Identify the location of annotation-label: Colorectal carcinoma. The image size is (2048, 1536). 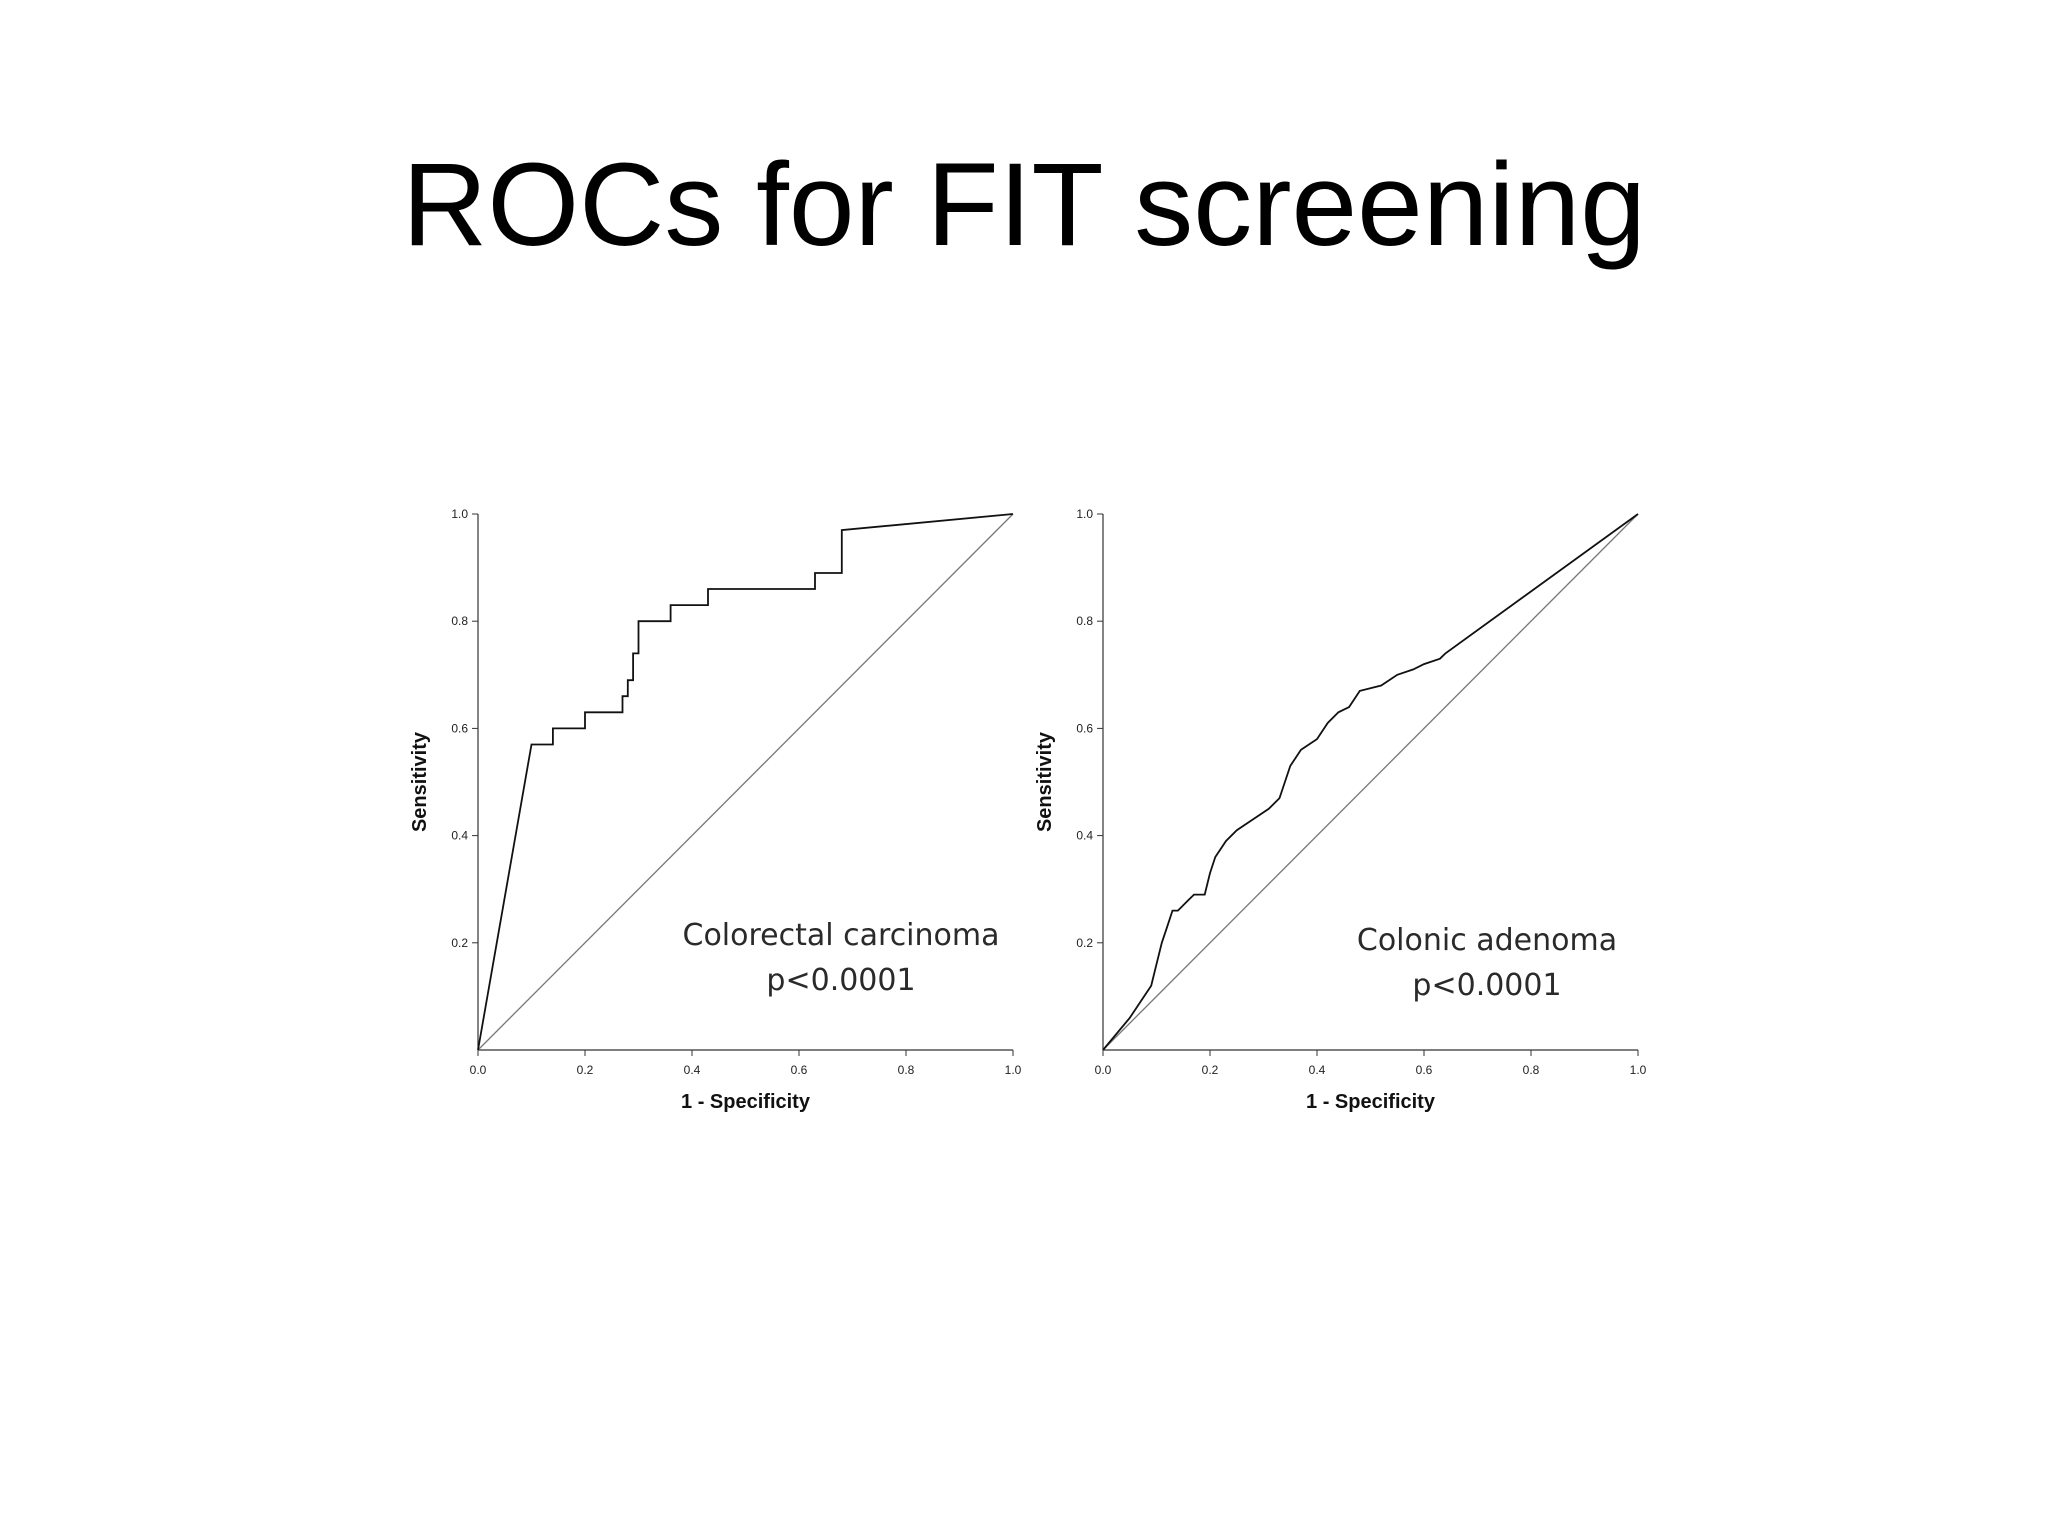
(841, 935).